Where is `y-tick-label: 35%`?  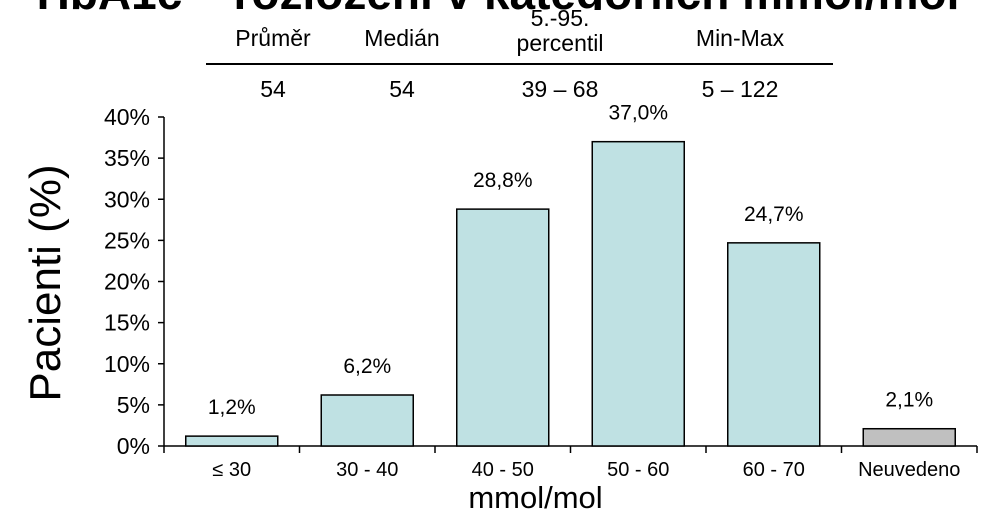 y-tick-label: 35% is located at coordinates (127, 158).